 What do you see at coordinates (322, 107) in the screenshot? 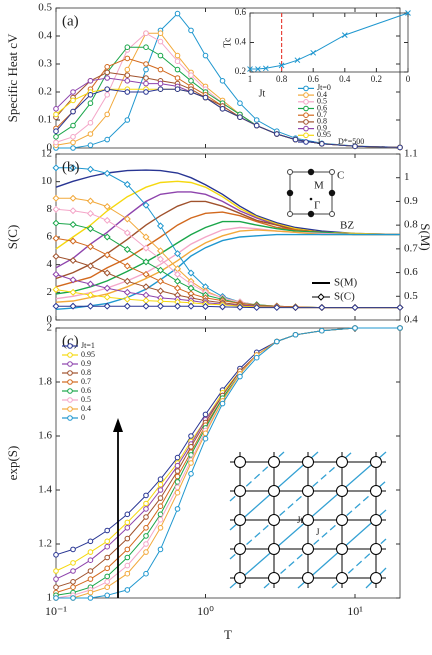
I see `legend-label: 0.6` at bounding box center [322, 107].